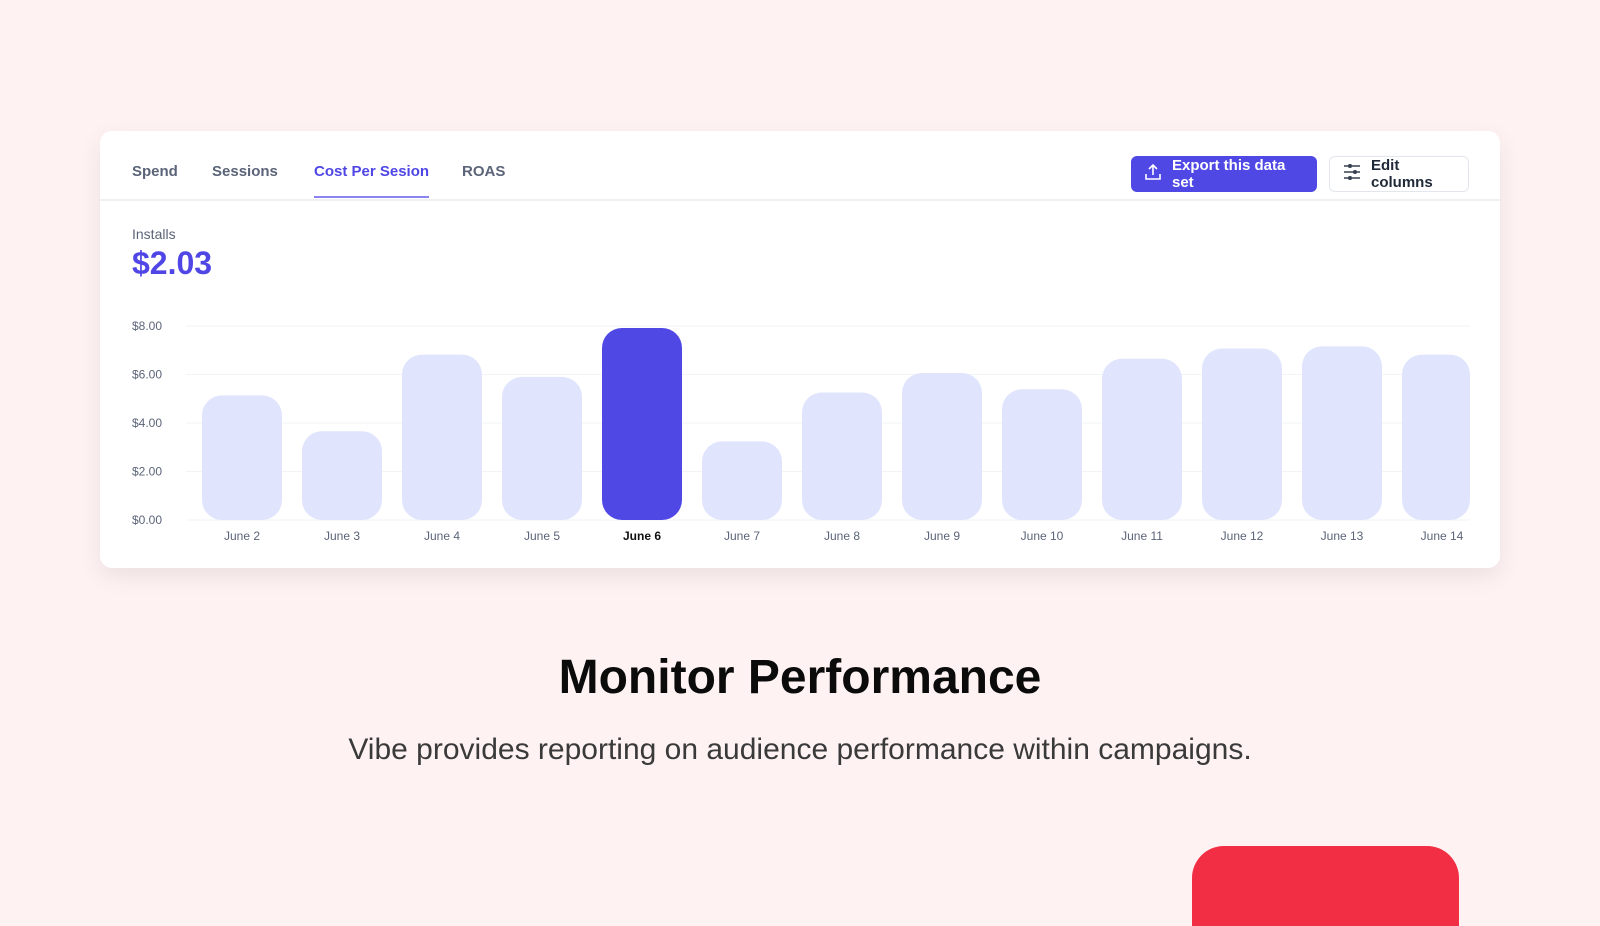  Describe the element at coordinates (542, 536) in the screenshot. I see `x-tick-label: June 5` at that location.